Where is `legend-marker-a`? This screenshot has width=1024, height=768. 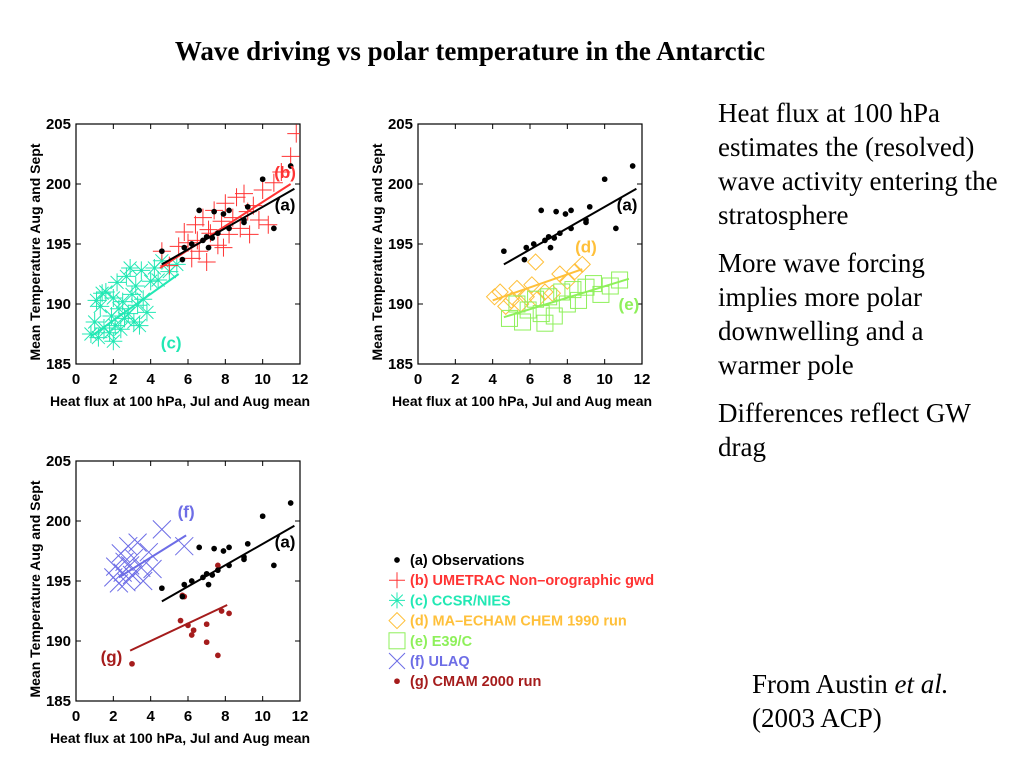
legend-marker-a is located at coordinates (397, 560).